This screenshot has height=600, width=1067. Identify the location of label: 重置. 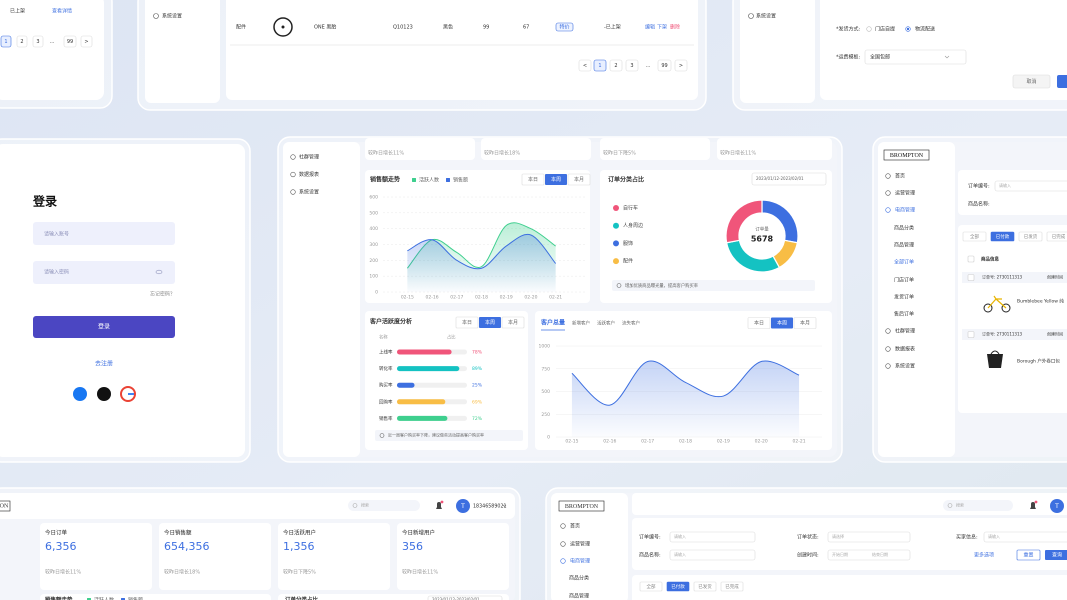
(1028, 555).